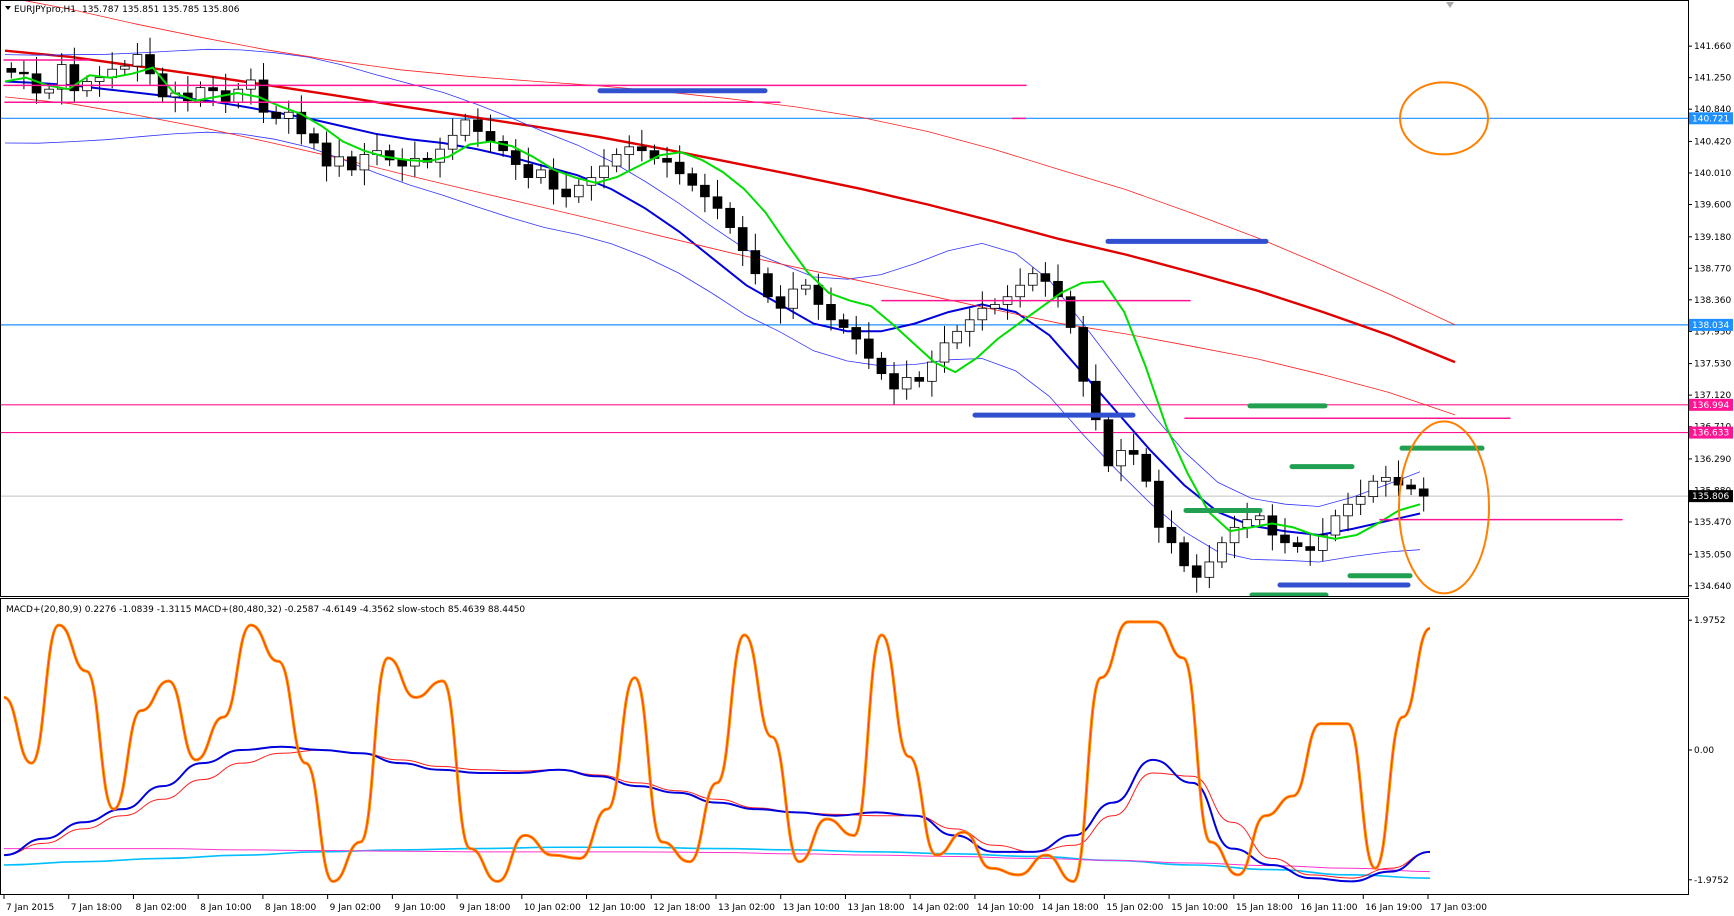  Describe the element at coordinates (97, 908) in the screenshot. I see `time-tick-label: 7 Jan 18:00` at that location.